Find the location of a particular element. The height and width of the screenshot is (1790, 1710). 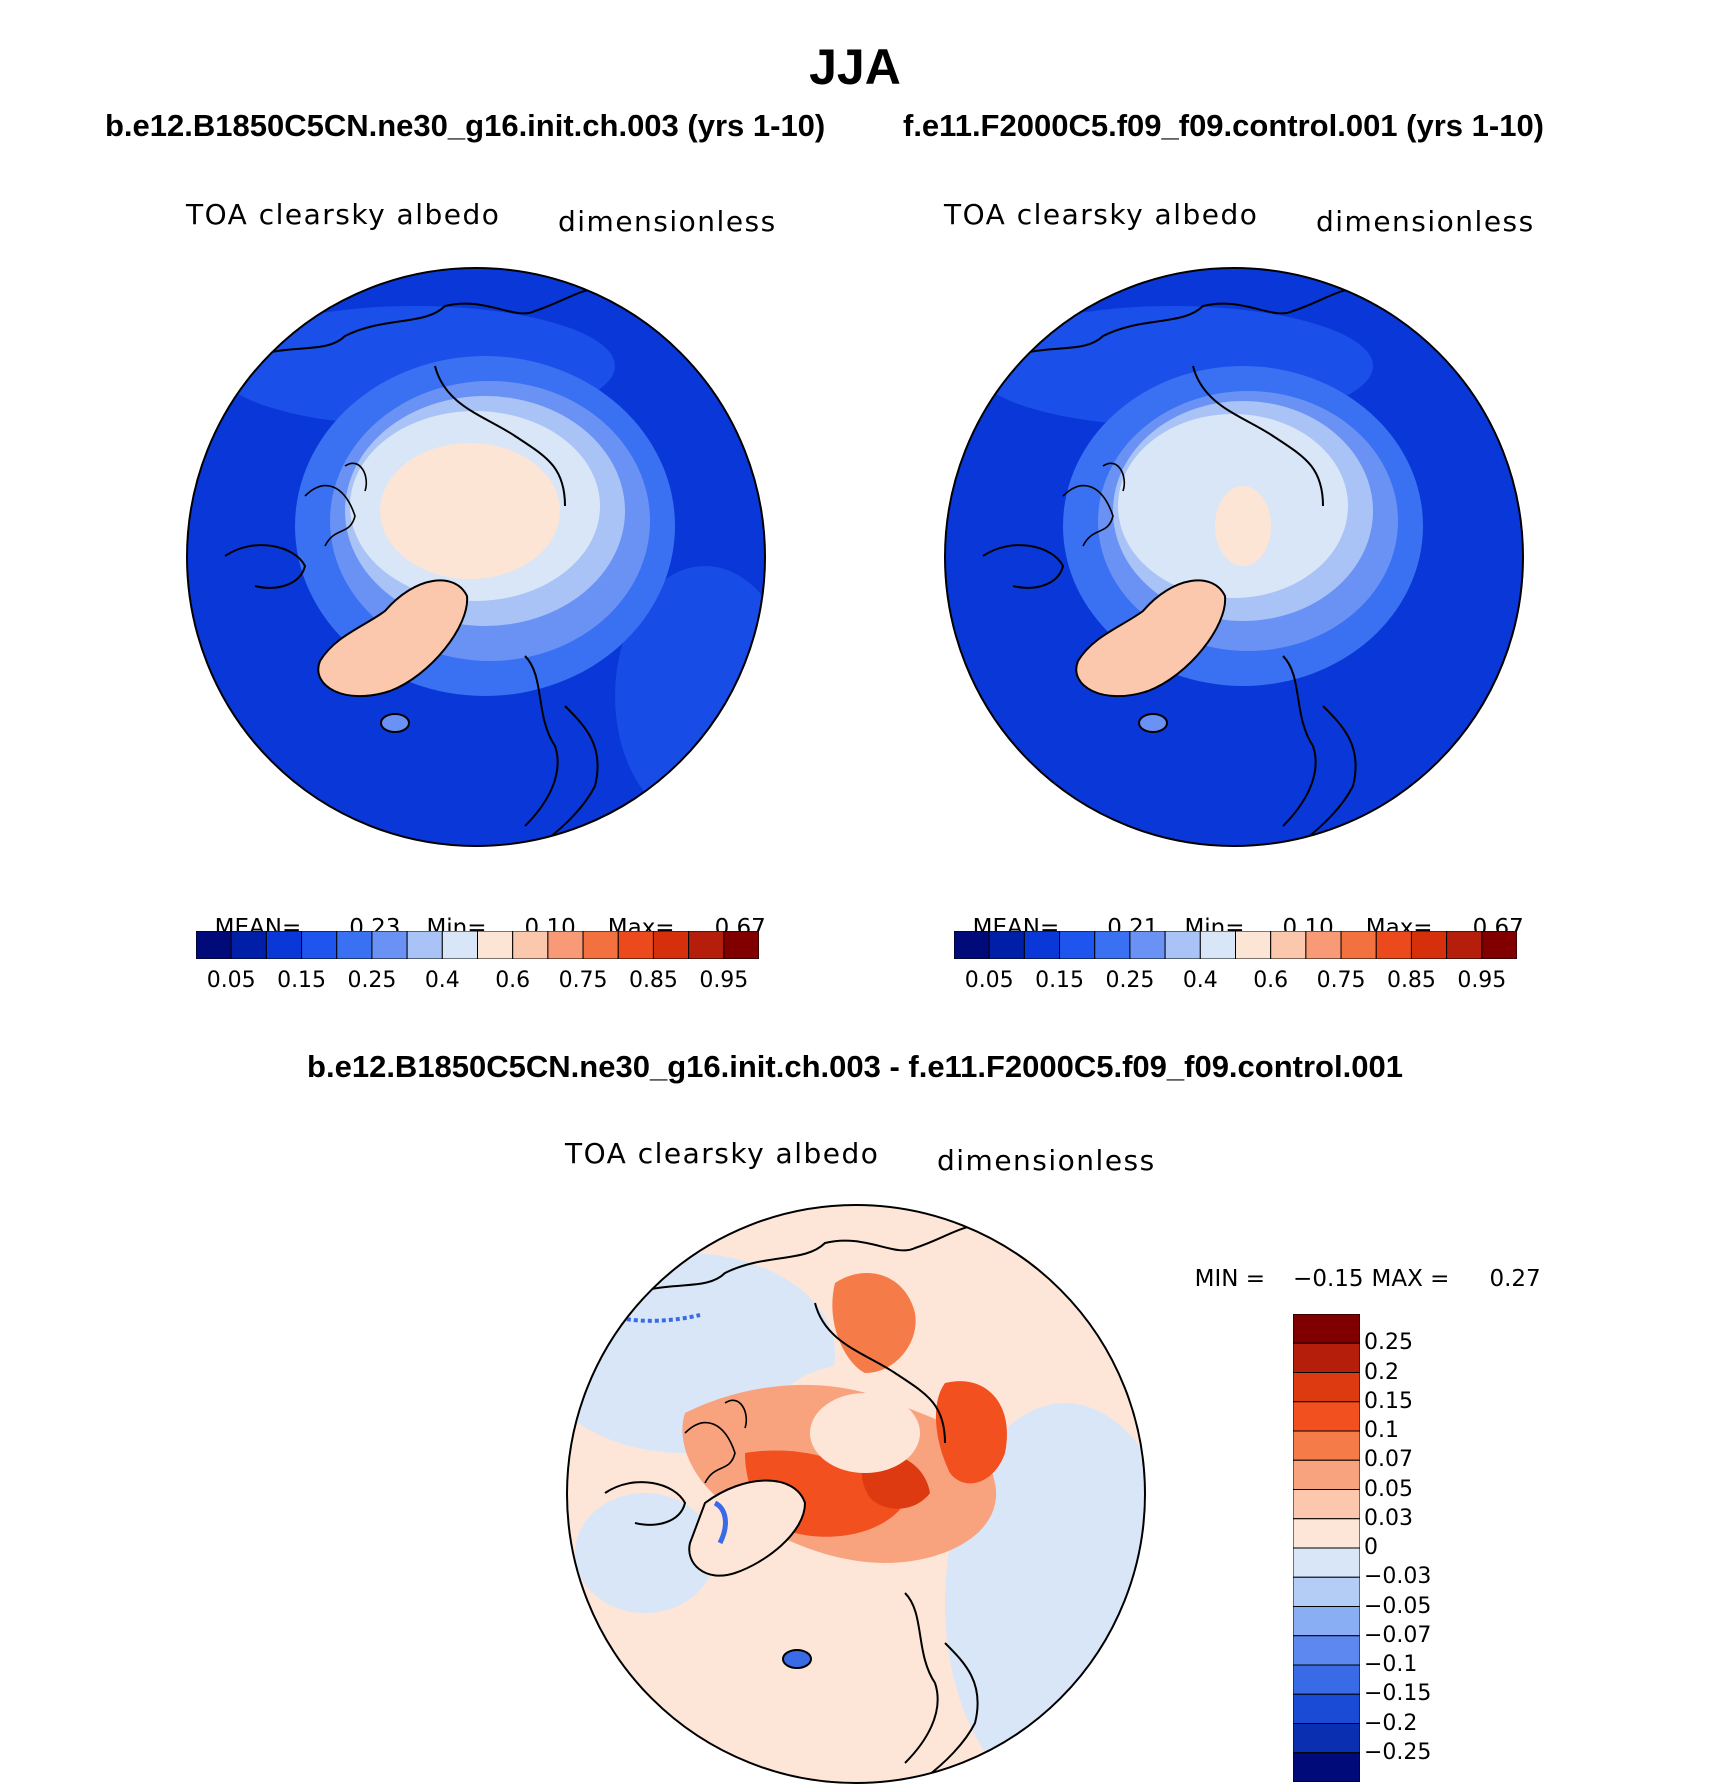

diff-min-value: −0.15 is located at coordinates (1328, 1279).